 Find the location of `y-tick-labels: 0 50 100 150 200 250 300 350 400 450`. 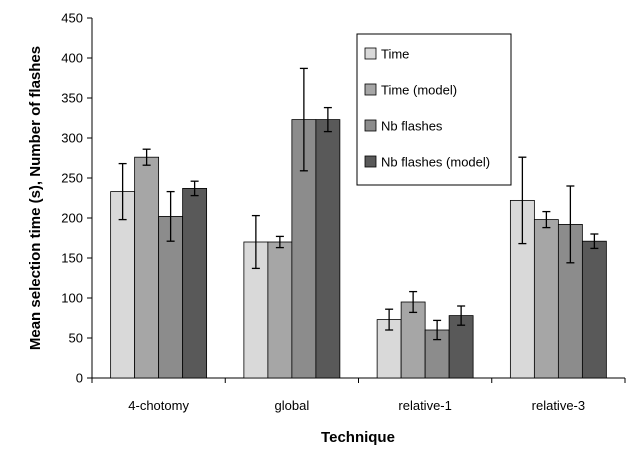

y-tick-labels: 0 50 100 150 200 250 300 350 400 450 is located at coordinates (76, 198).